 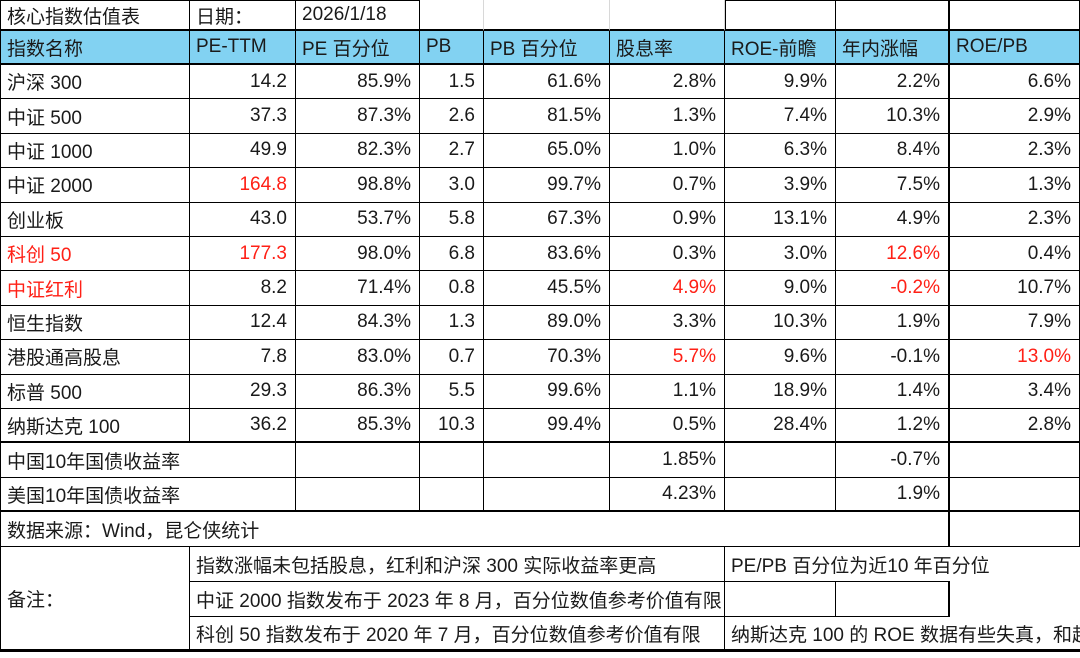 I want to click on column-header: ROE-前瞻, so click(x=780, y=48).